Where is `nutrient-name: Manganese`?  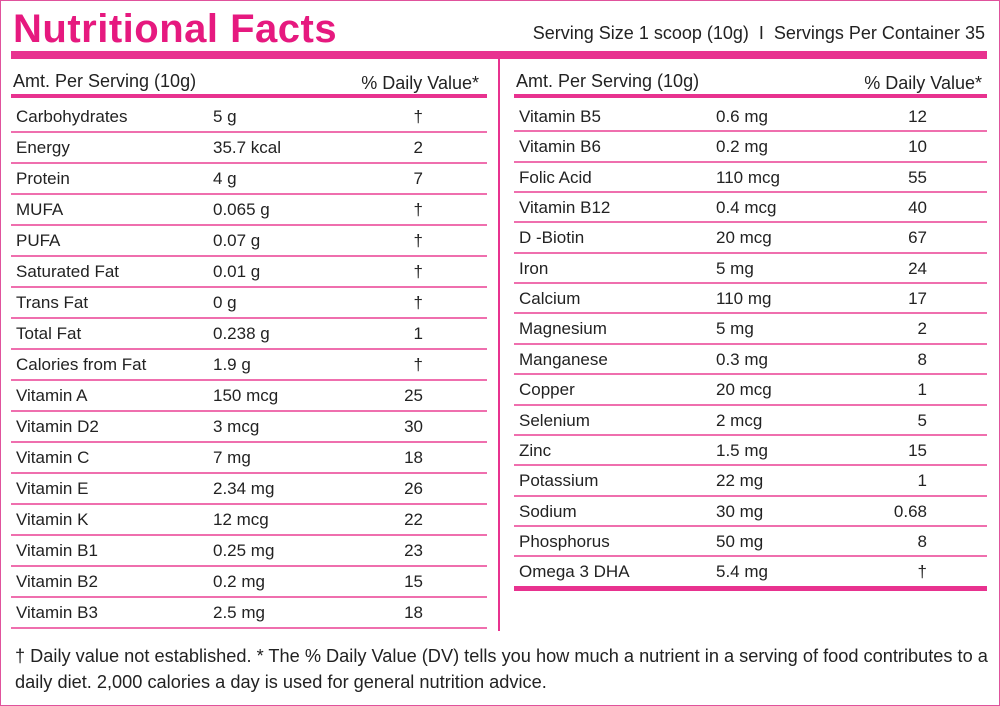 nutrient-name: Manganese is located at coordinates (563, 359).